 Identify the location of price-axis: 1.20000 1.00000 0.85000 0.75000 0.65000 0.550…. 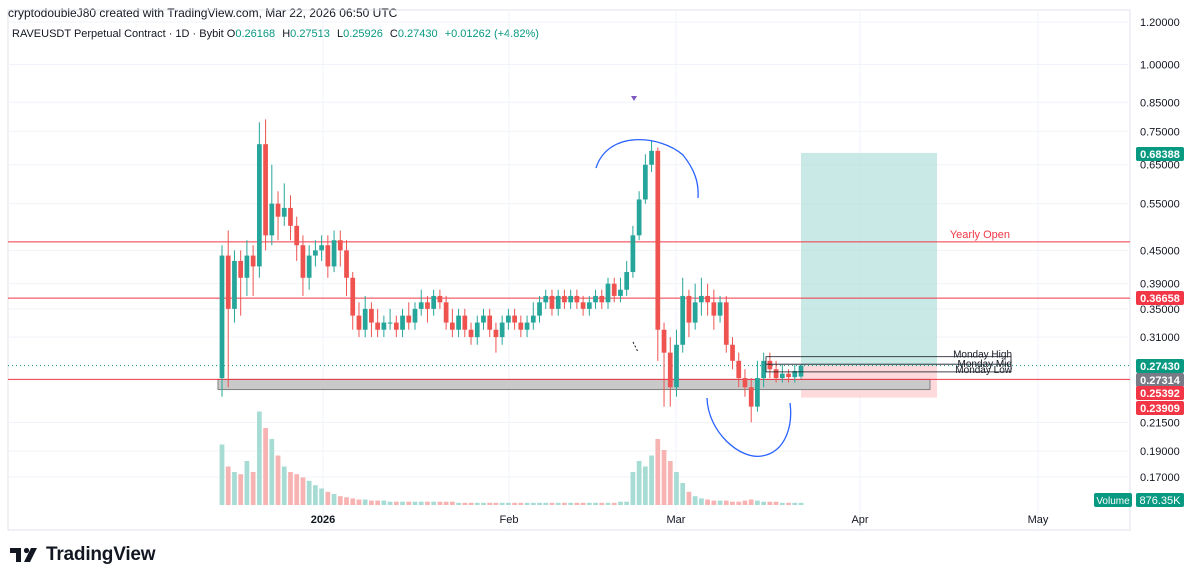
(1139, 262).